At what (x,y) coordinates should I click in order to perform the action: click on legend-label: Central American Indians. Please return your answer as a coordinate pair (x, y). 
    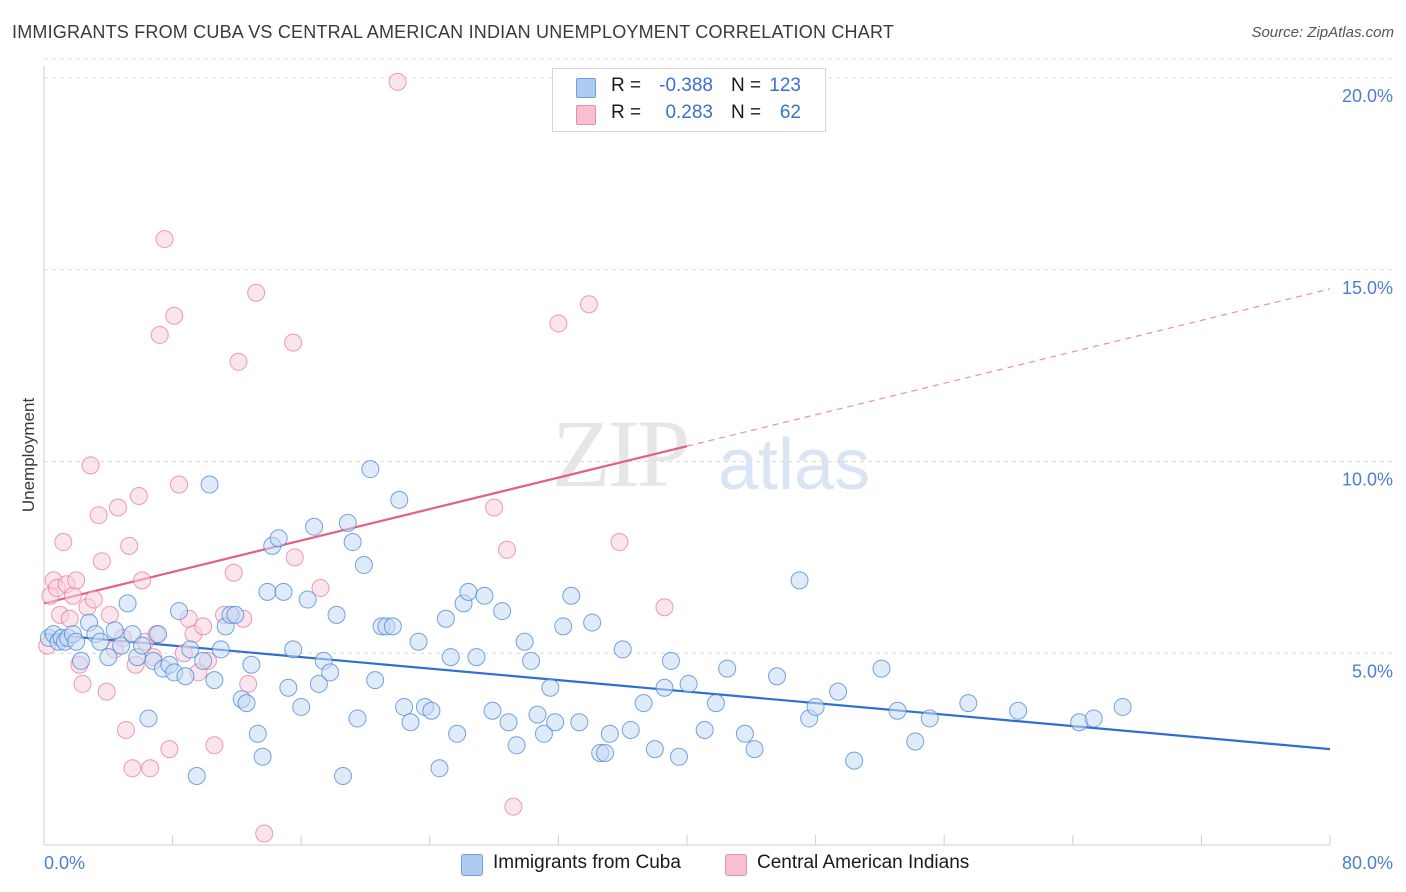
    Looking at the image, I should click on (863, 862).